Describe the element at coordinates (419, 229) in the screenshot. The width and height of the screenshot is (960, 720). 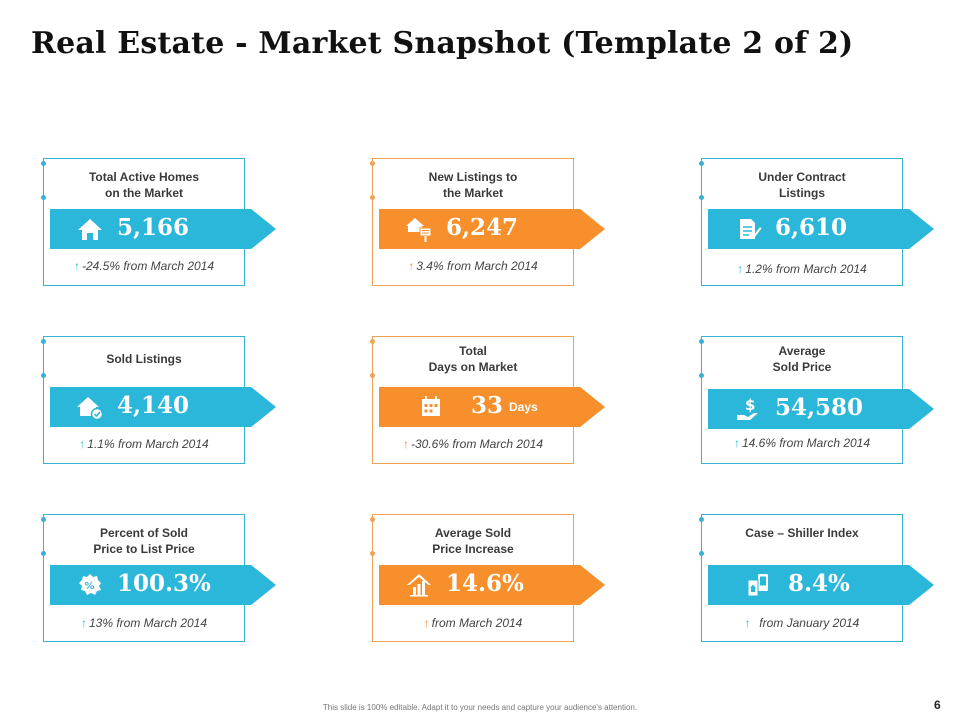
I see `house-sign-icon` at that location.